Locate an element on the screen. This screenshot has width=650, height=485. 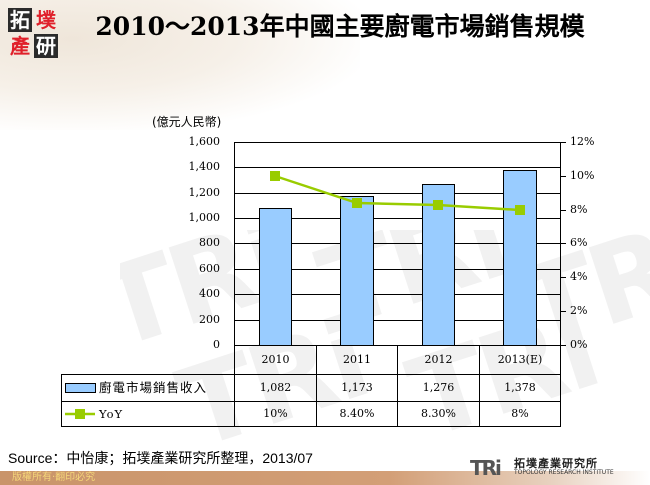
y-tick: 800 is located at coordinates (209, 242).